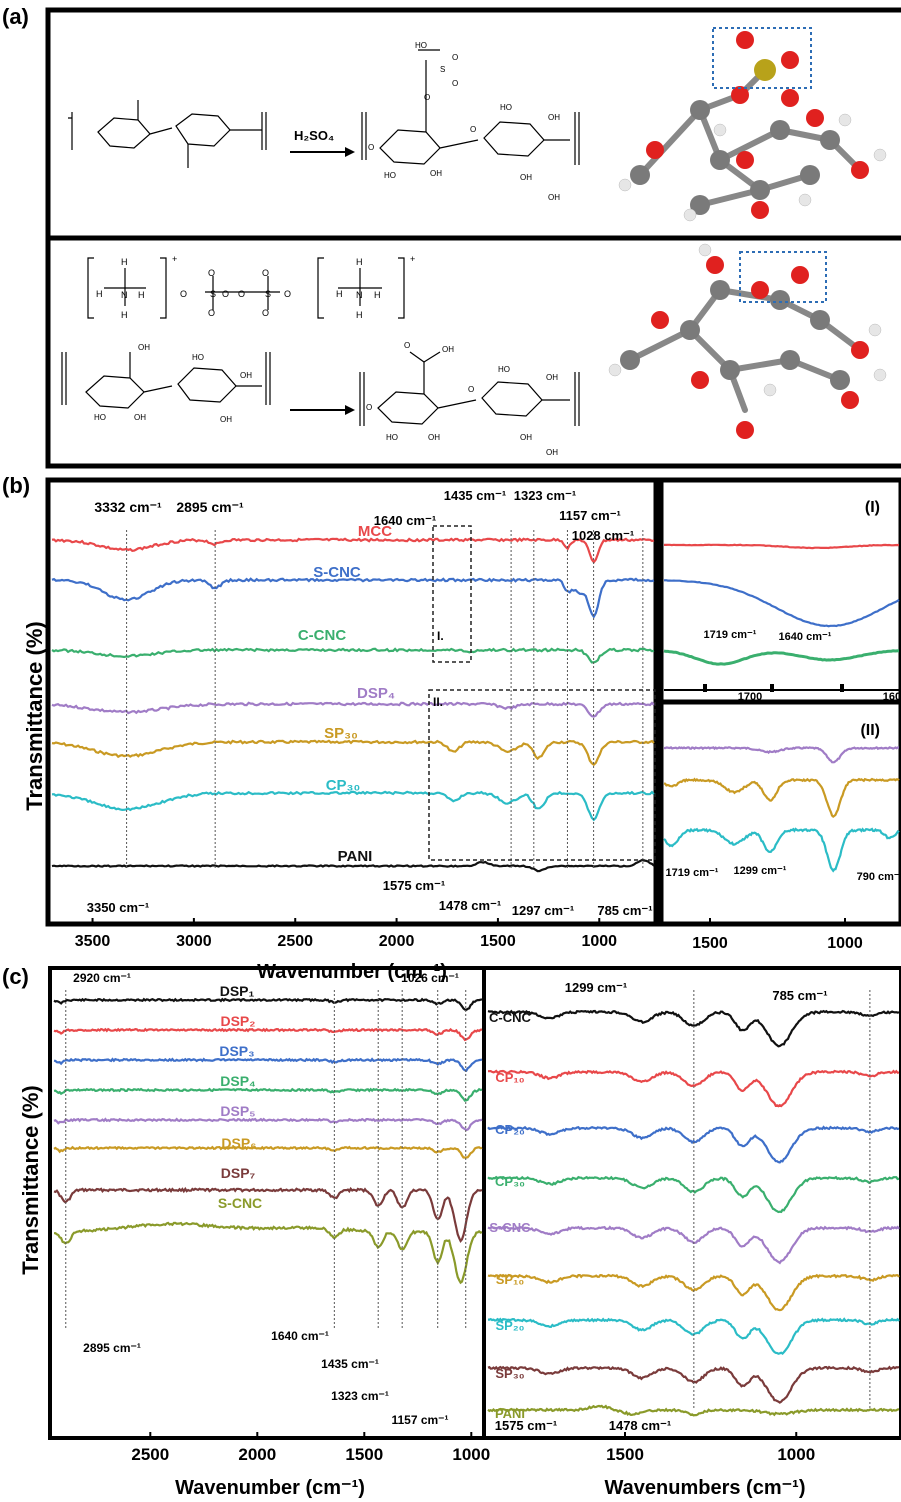 The width and height of the screenshot is (901, 1502). What do you see at coordinates (210, 507) in the screenshot?
I see `annotation-2895-cm: 2895 cm⁻¹` at bounding box center [210, 507].